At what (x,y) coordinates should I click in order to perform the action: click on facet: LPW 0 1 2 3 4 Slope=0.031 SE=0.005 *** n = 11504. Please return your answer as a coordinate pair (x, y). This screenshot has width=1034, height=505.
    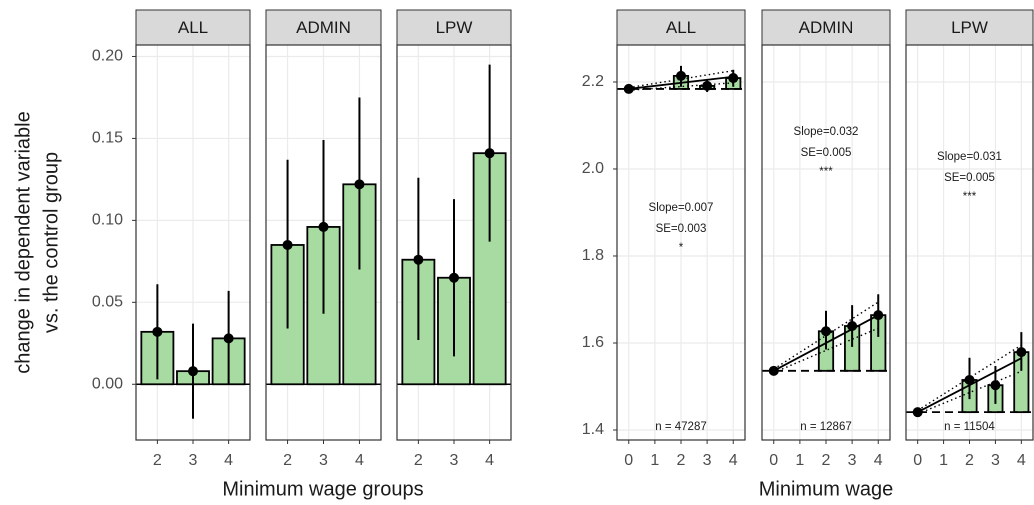
    Looking at the image, I should click on (969, 239).